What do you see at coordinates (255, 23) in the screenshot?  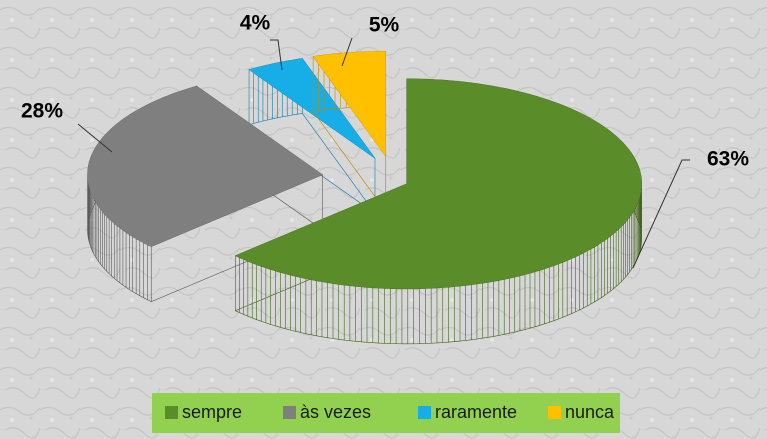 I see `data-label: 4%` at bounding box center [255, 23].